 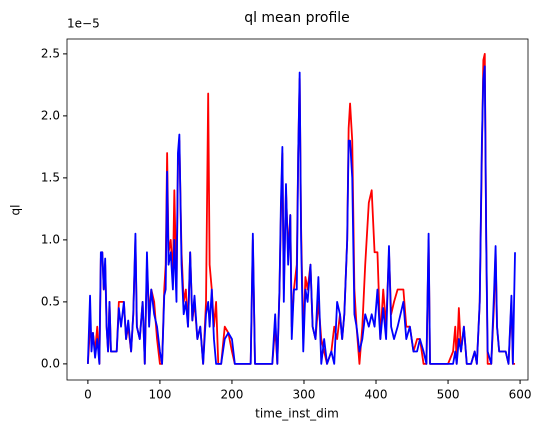 What do you see at coordinates (297, 414) in the screenshot?
I see `x-axis-label: time_inst_dim` at bounding box center [297, 414].